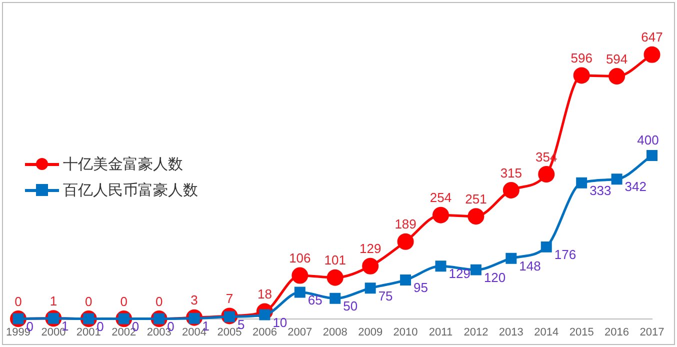 Image resolution: width=677 pixels, height=347 pixels. What do you see at coordinates (315, 300) in the screenshot?
I see `data-label: 65` at bounding box center [315, 300].